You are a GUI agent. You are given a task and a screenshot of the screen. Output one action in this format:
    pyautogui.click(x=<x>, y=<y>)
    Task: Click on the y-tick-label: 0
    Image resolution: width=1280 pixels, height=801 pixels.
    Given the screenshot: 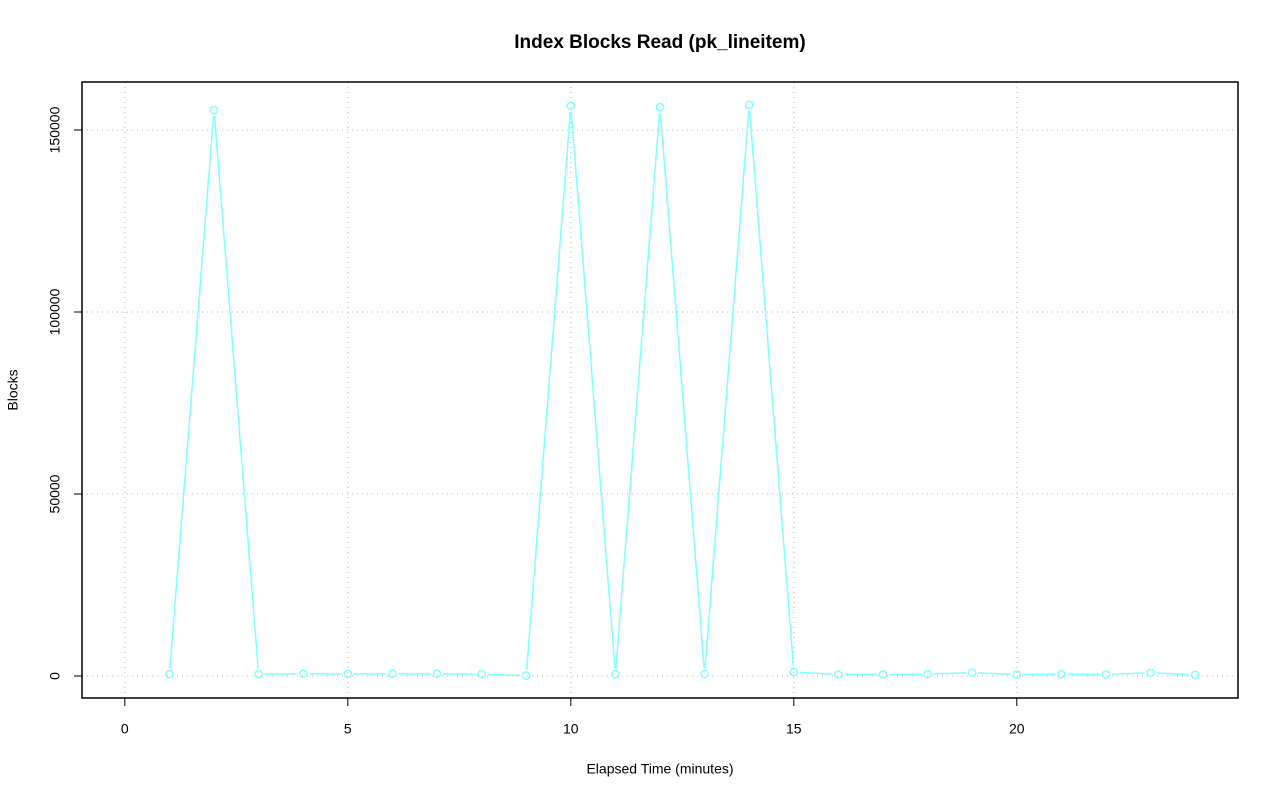 What is the action you would take?
    pyautogui.click(x=55, y=676)
    